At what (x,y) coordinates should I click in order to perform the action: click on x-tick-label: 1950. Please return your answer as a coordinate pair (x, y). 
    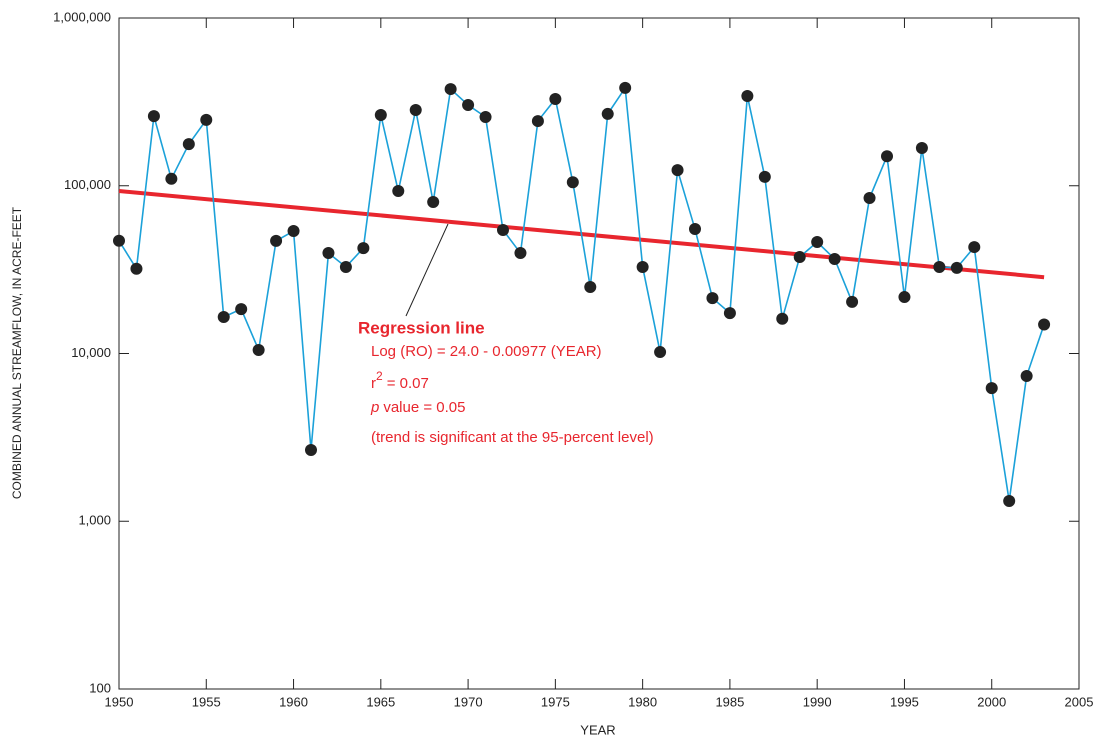
    Looking at the image, I should click on (119, 701).